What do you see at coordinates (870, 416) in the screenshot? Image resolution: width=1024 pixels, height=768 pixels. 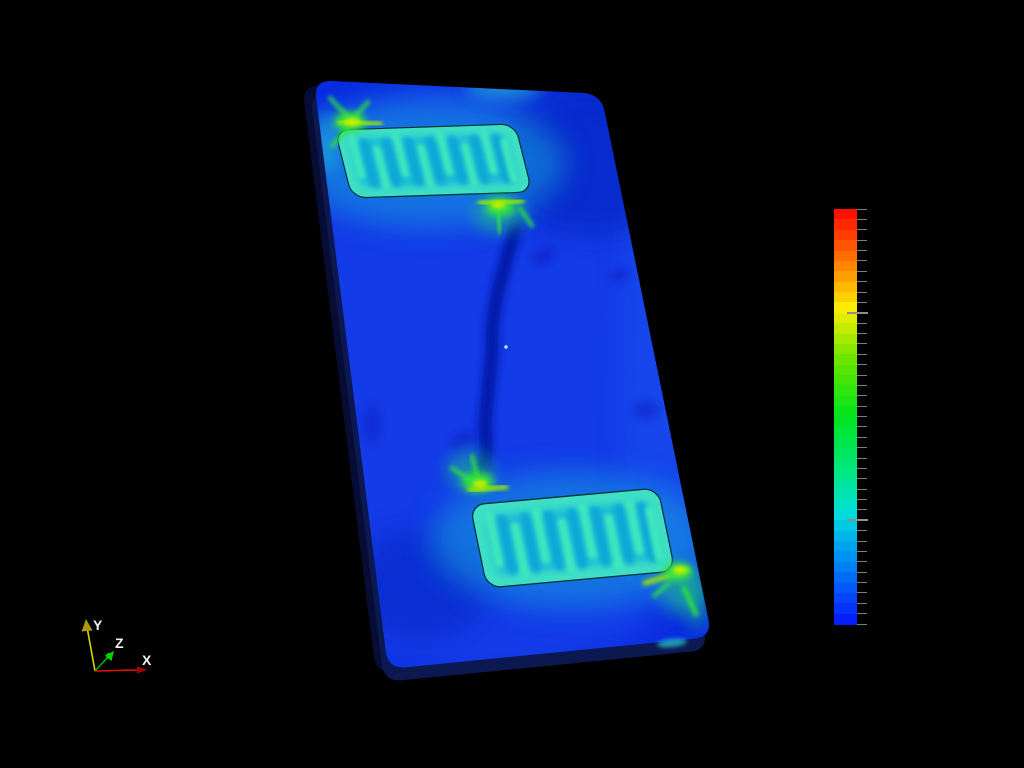 I see `colorbar-ticks` at bounding box center [870, 416].